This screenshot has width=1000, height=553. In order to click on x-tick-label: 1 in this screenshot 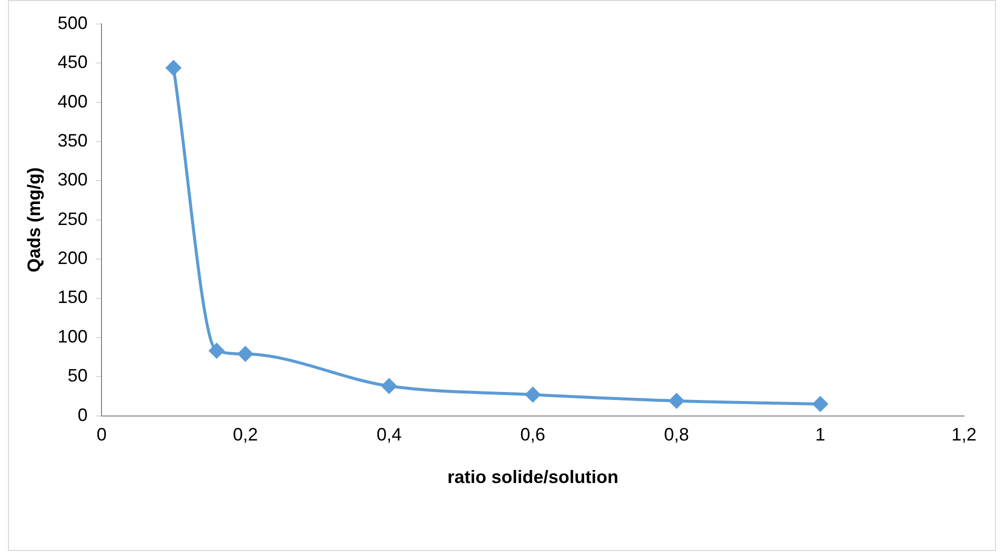, I will do `click(820, 434)`.